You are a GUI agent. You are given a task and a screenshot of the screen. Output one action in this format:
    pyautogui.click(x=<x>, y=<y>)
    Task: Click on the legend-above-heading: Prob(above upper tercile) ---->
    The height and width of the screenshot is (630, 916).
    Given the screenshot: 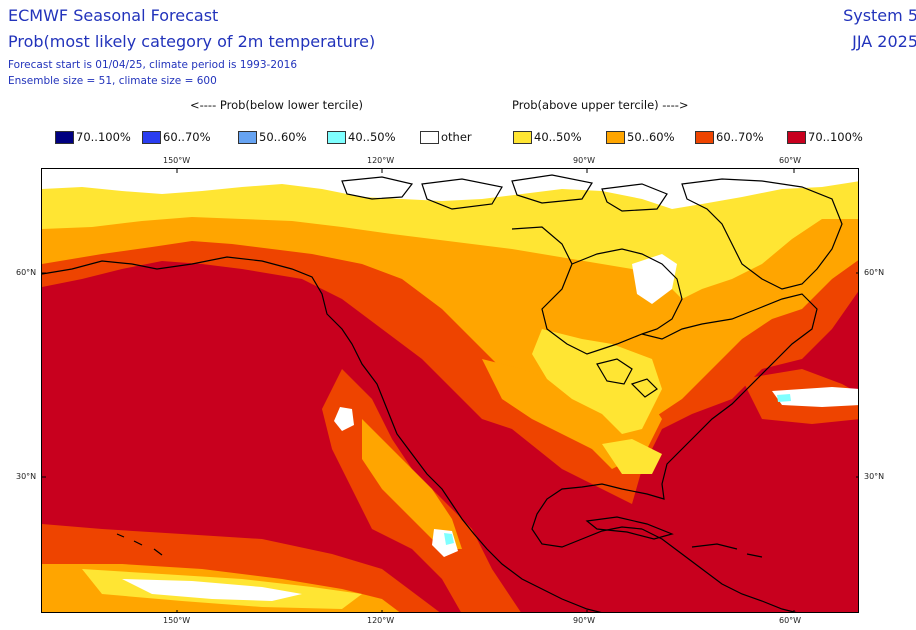 What is the action you would take?
    pyautogui.click(x=600, y=105)
    